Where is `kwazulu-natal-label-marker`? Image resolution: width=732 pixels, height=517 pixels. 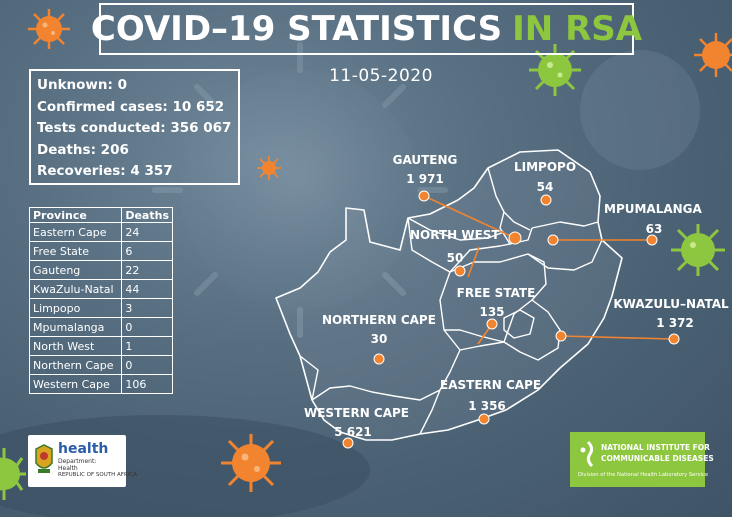 kwazulu-natal-label-marker is located at coordinates (674, 339).